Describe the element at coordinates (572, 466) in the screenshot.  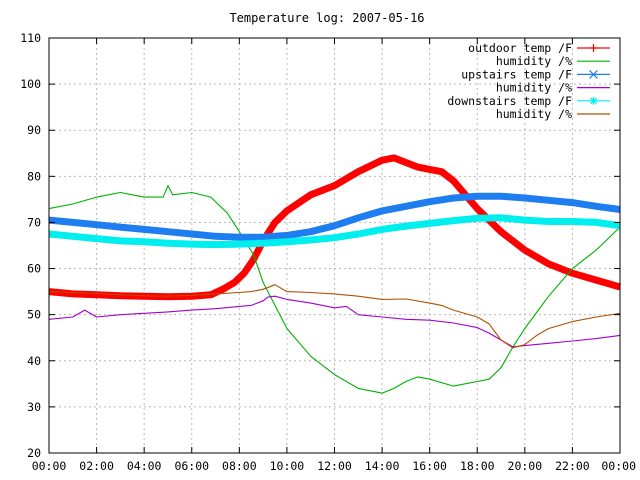
I see `x-tick-label: 22:00` at that location.